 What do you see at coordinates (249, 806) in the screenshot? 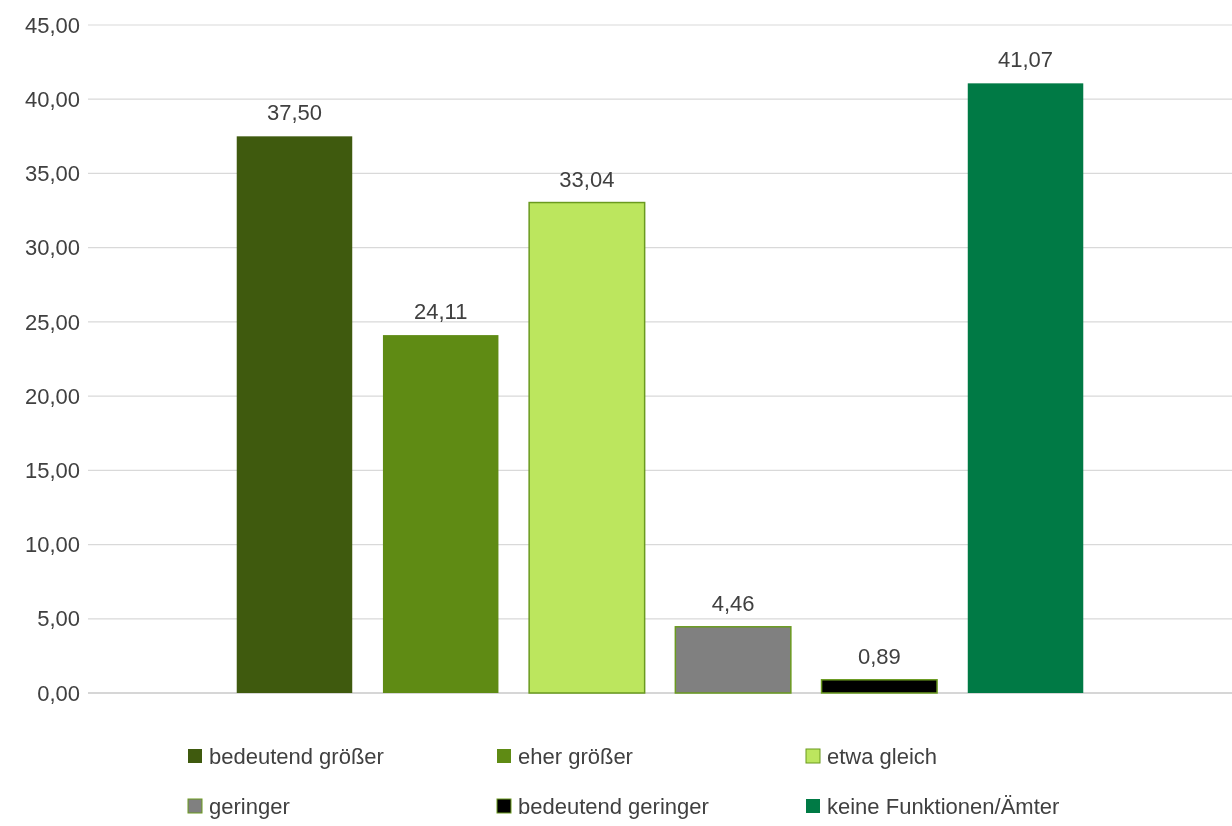
I see `legend-label: geringer` at bounding box center [249, 806].